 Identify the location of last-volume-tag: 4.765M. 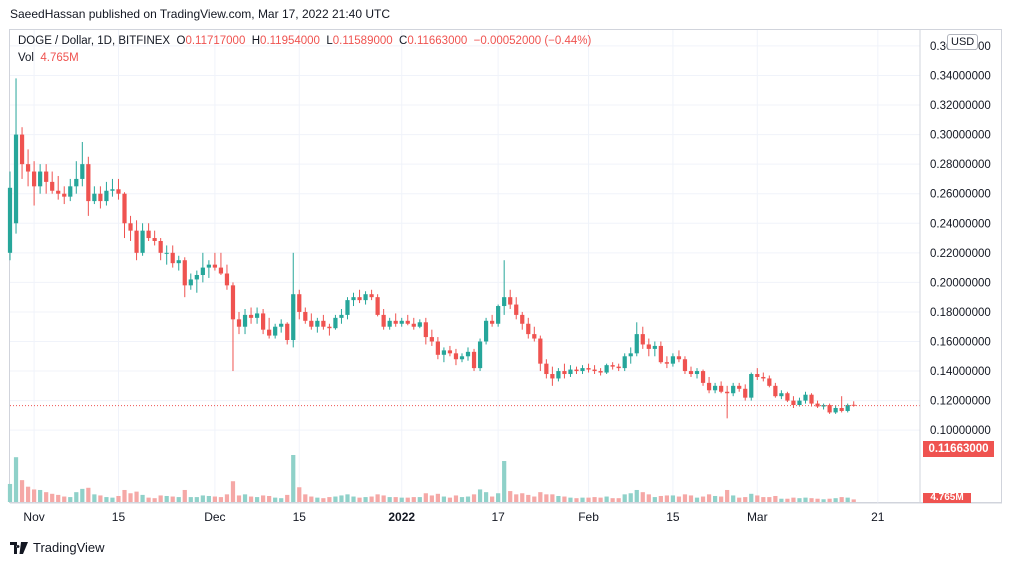
(947, 498).